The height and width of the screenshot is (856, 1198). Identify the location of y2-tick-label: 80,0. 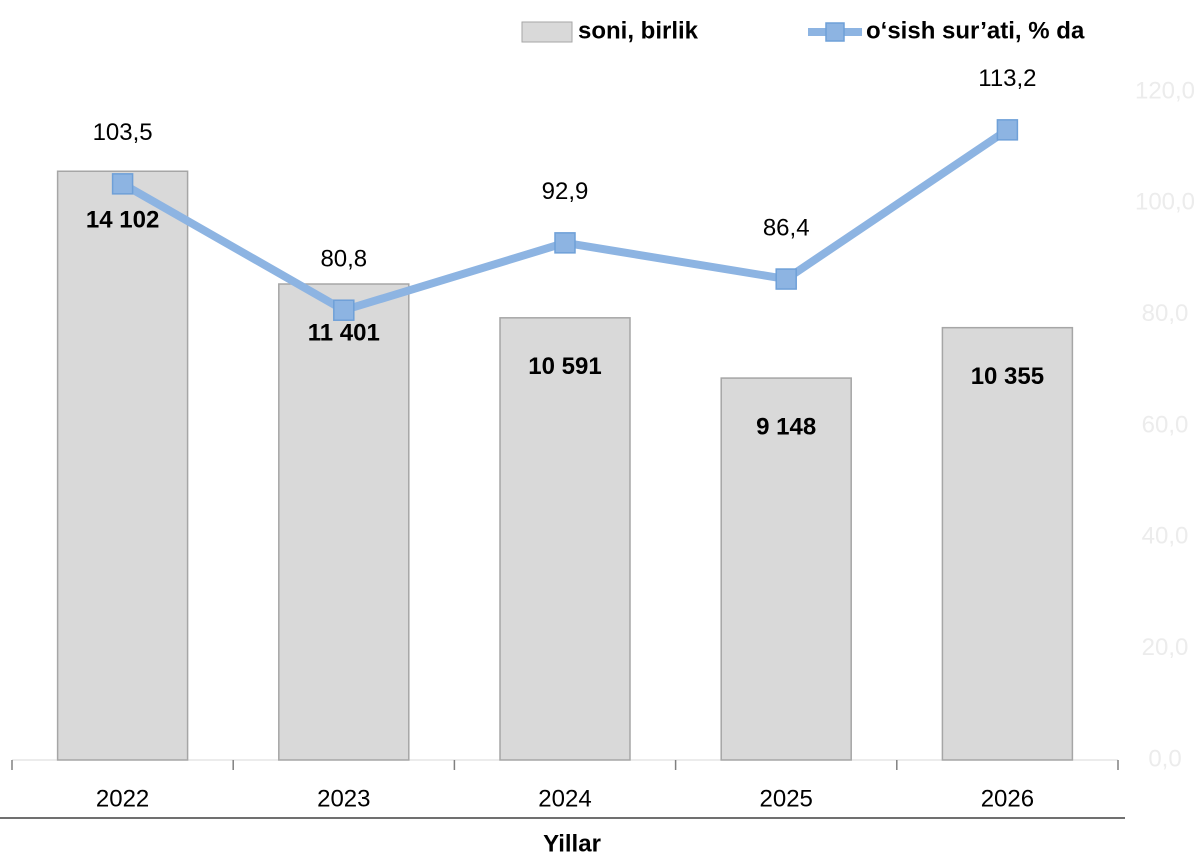
(1165, 313).